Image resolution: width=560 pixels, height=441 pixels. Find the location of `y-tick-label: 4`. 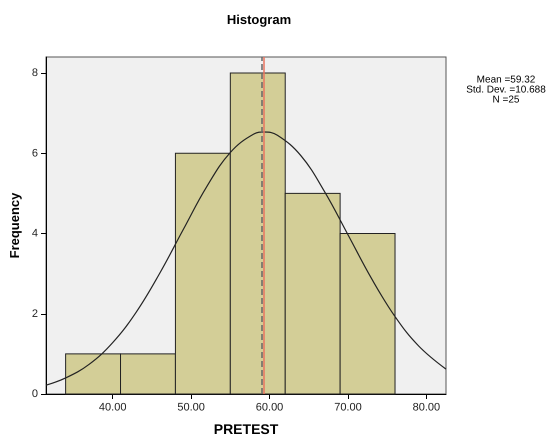

y-tick-label: 4 is located at coordinates (35, 234).